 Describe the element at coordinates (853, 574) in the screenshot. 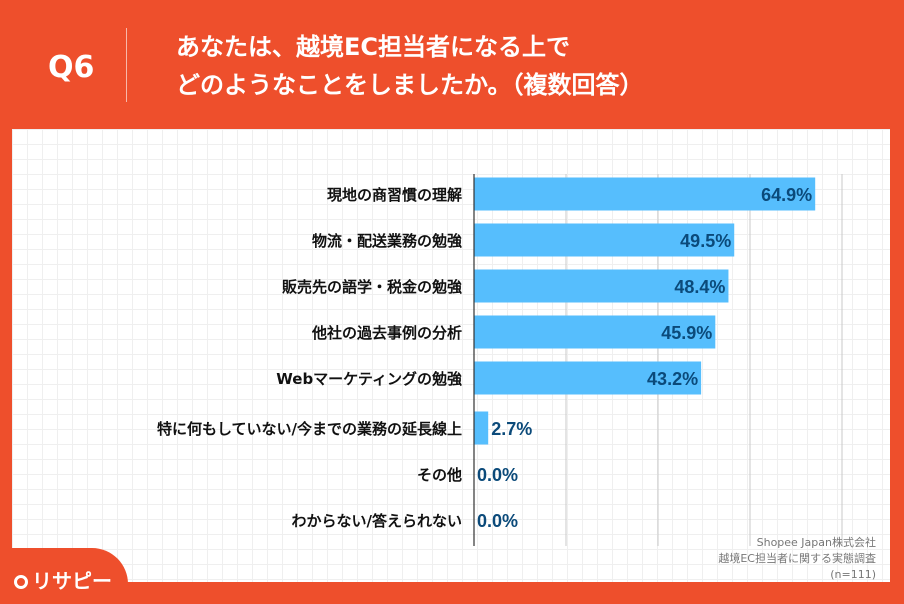

I see `source-sample-size: (n=111)` at that location.